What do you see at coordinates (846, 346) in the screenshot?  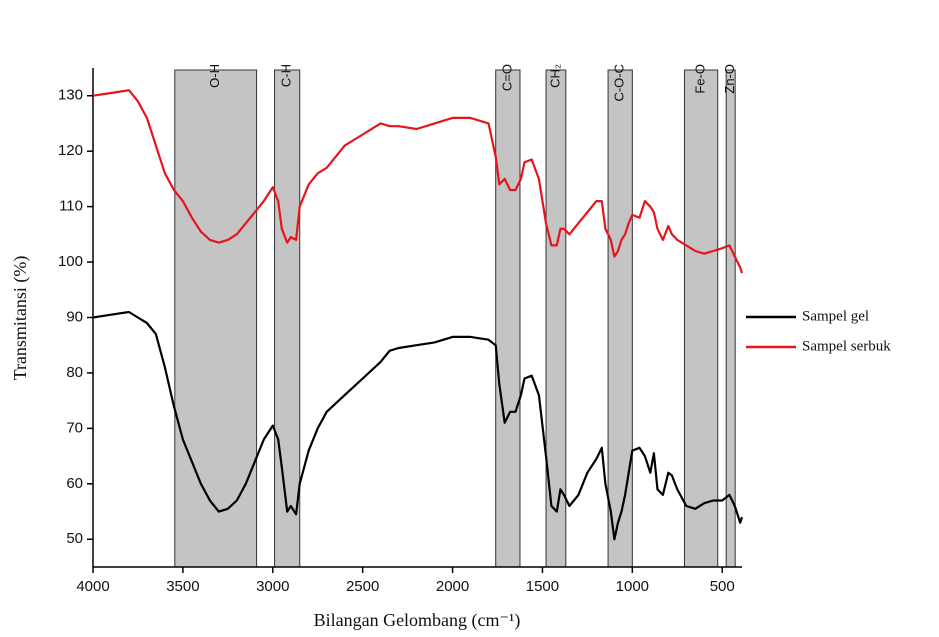 I see `legend-label: Sampel serbuk` at bounding box center [846, 346].